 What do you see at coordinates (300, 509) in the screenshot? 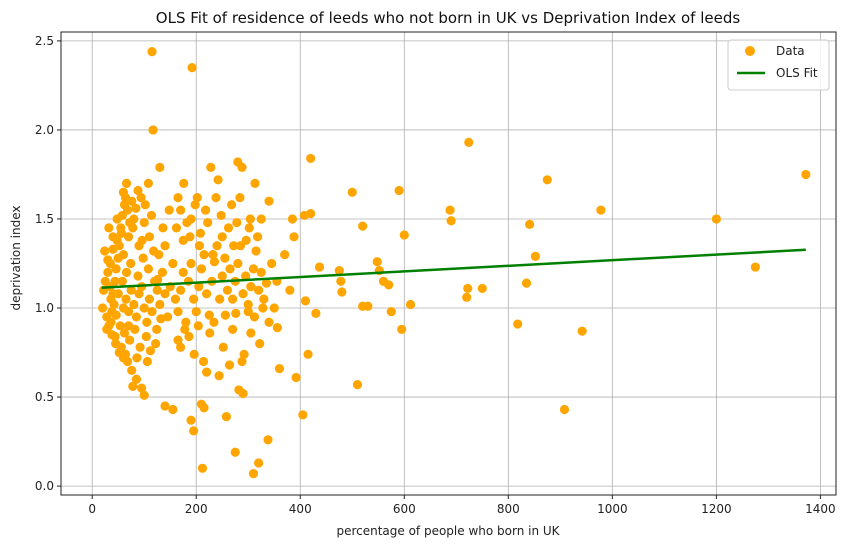
I see `x-tick-label: 400` at bounding box center [300, 509].